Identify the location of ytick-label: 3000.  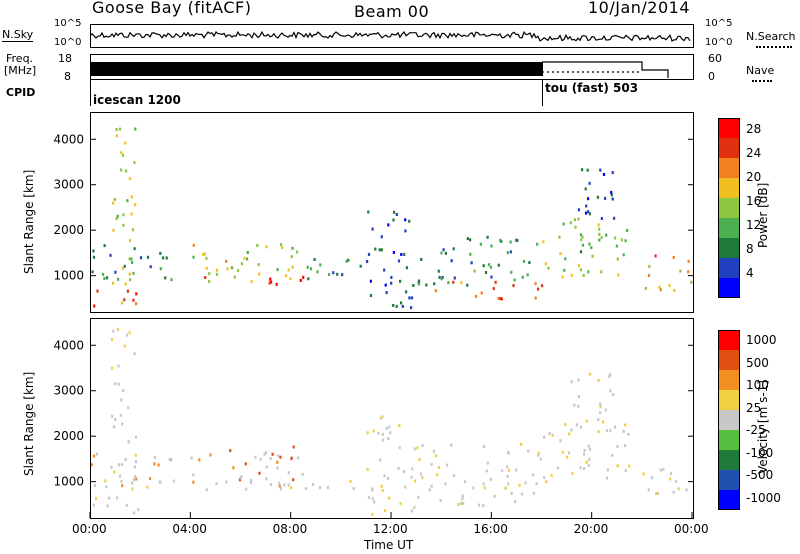
(68, 391).